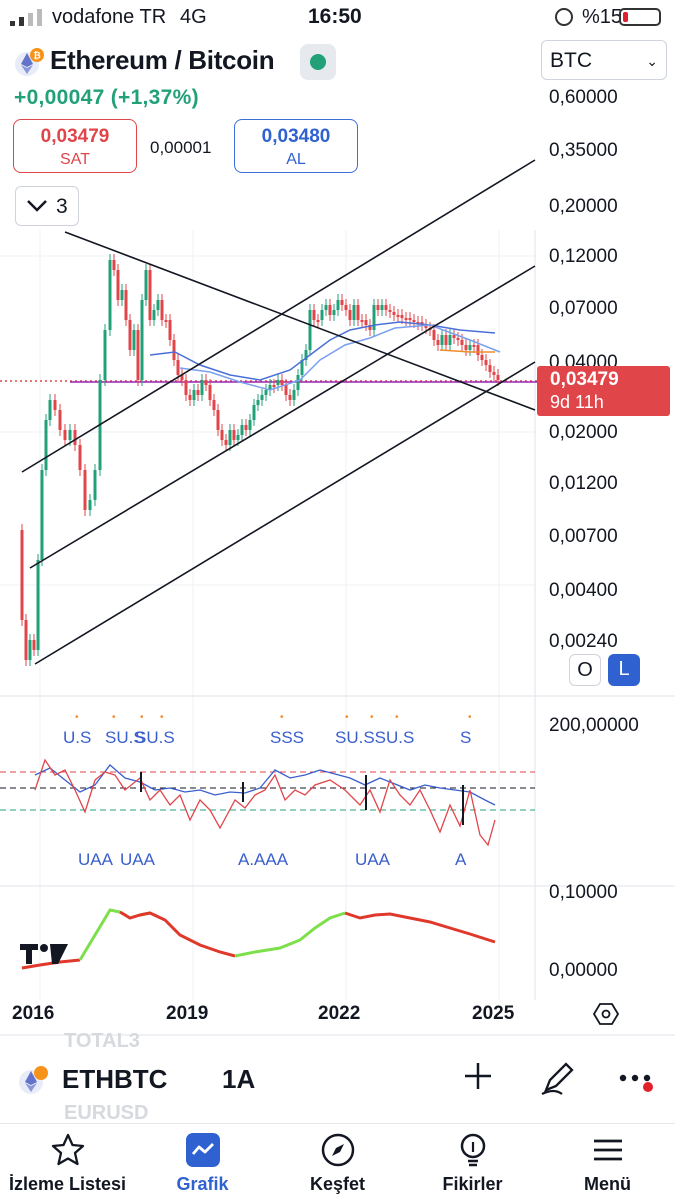 The image size is (675, 1201). I want to click on ghost-symbol-below: EURUSD, so click(106, 1113).